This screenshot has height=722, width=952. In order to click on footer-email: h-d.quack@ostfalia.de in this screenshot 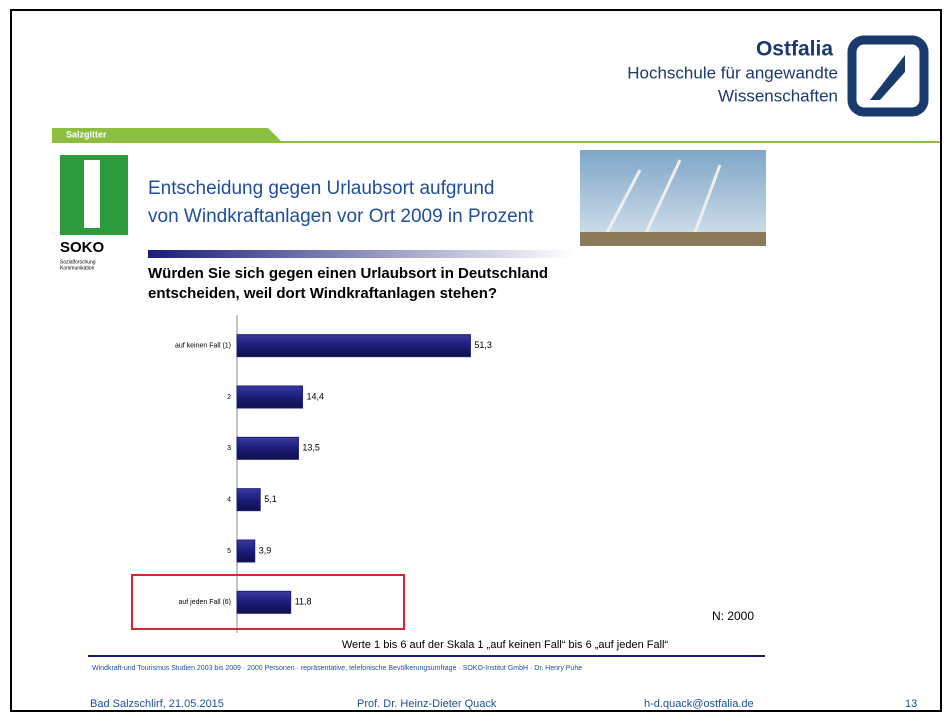, I will do `click(699, 704)`.